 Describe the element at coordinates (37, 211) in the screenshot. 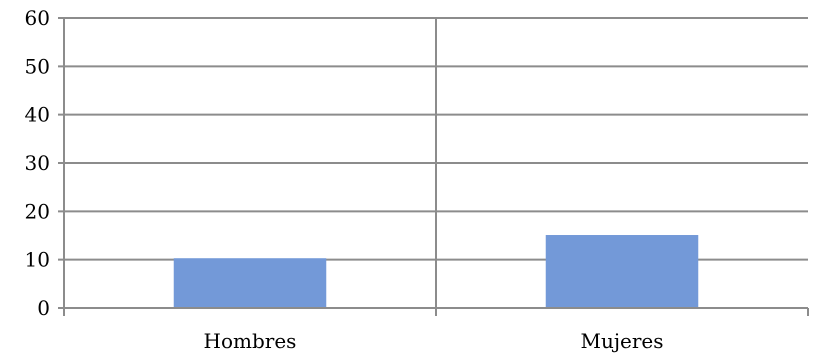

I see `y-tick-label: 20` at that location.